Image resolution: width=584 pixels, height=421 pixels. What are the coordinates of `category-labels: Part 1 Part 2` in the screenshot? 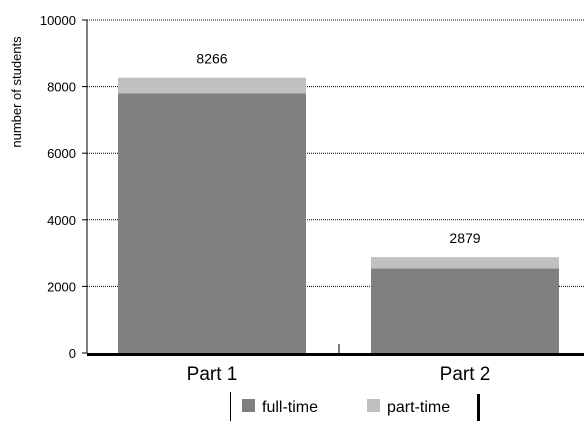 It's located at (339, 374).